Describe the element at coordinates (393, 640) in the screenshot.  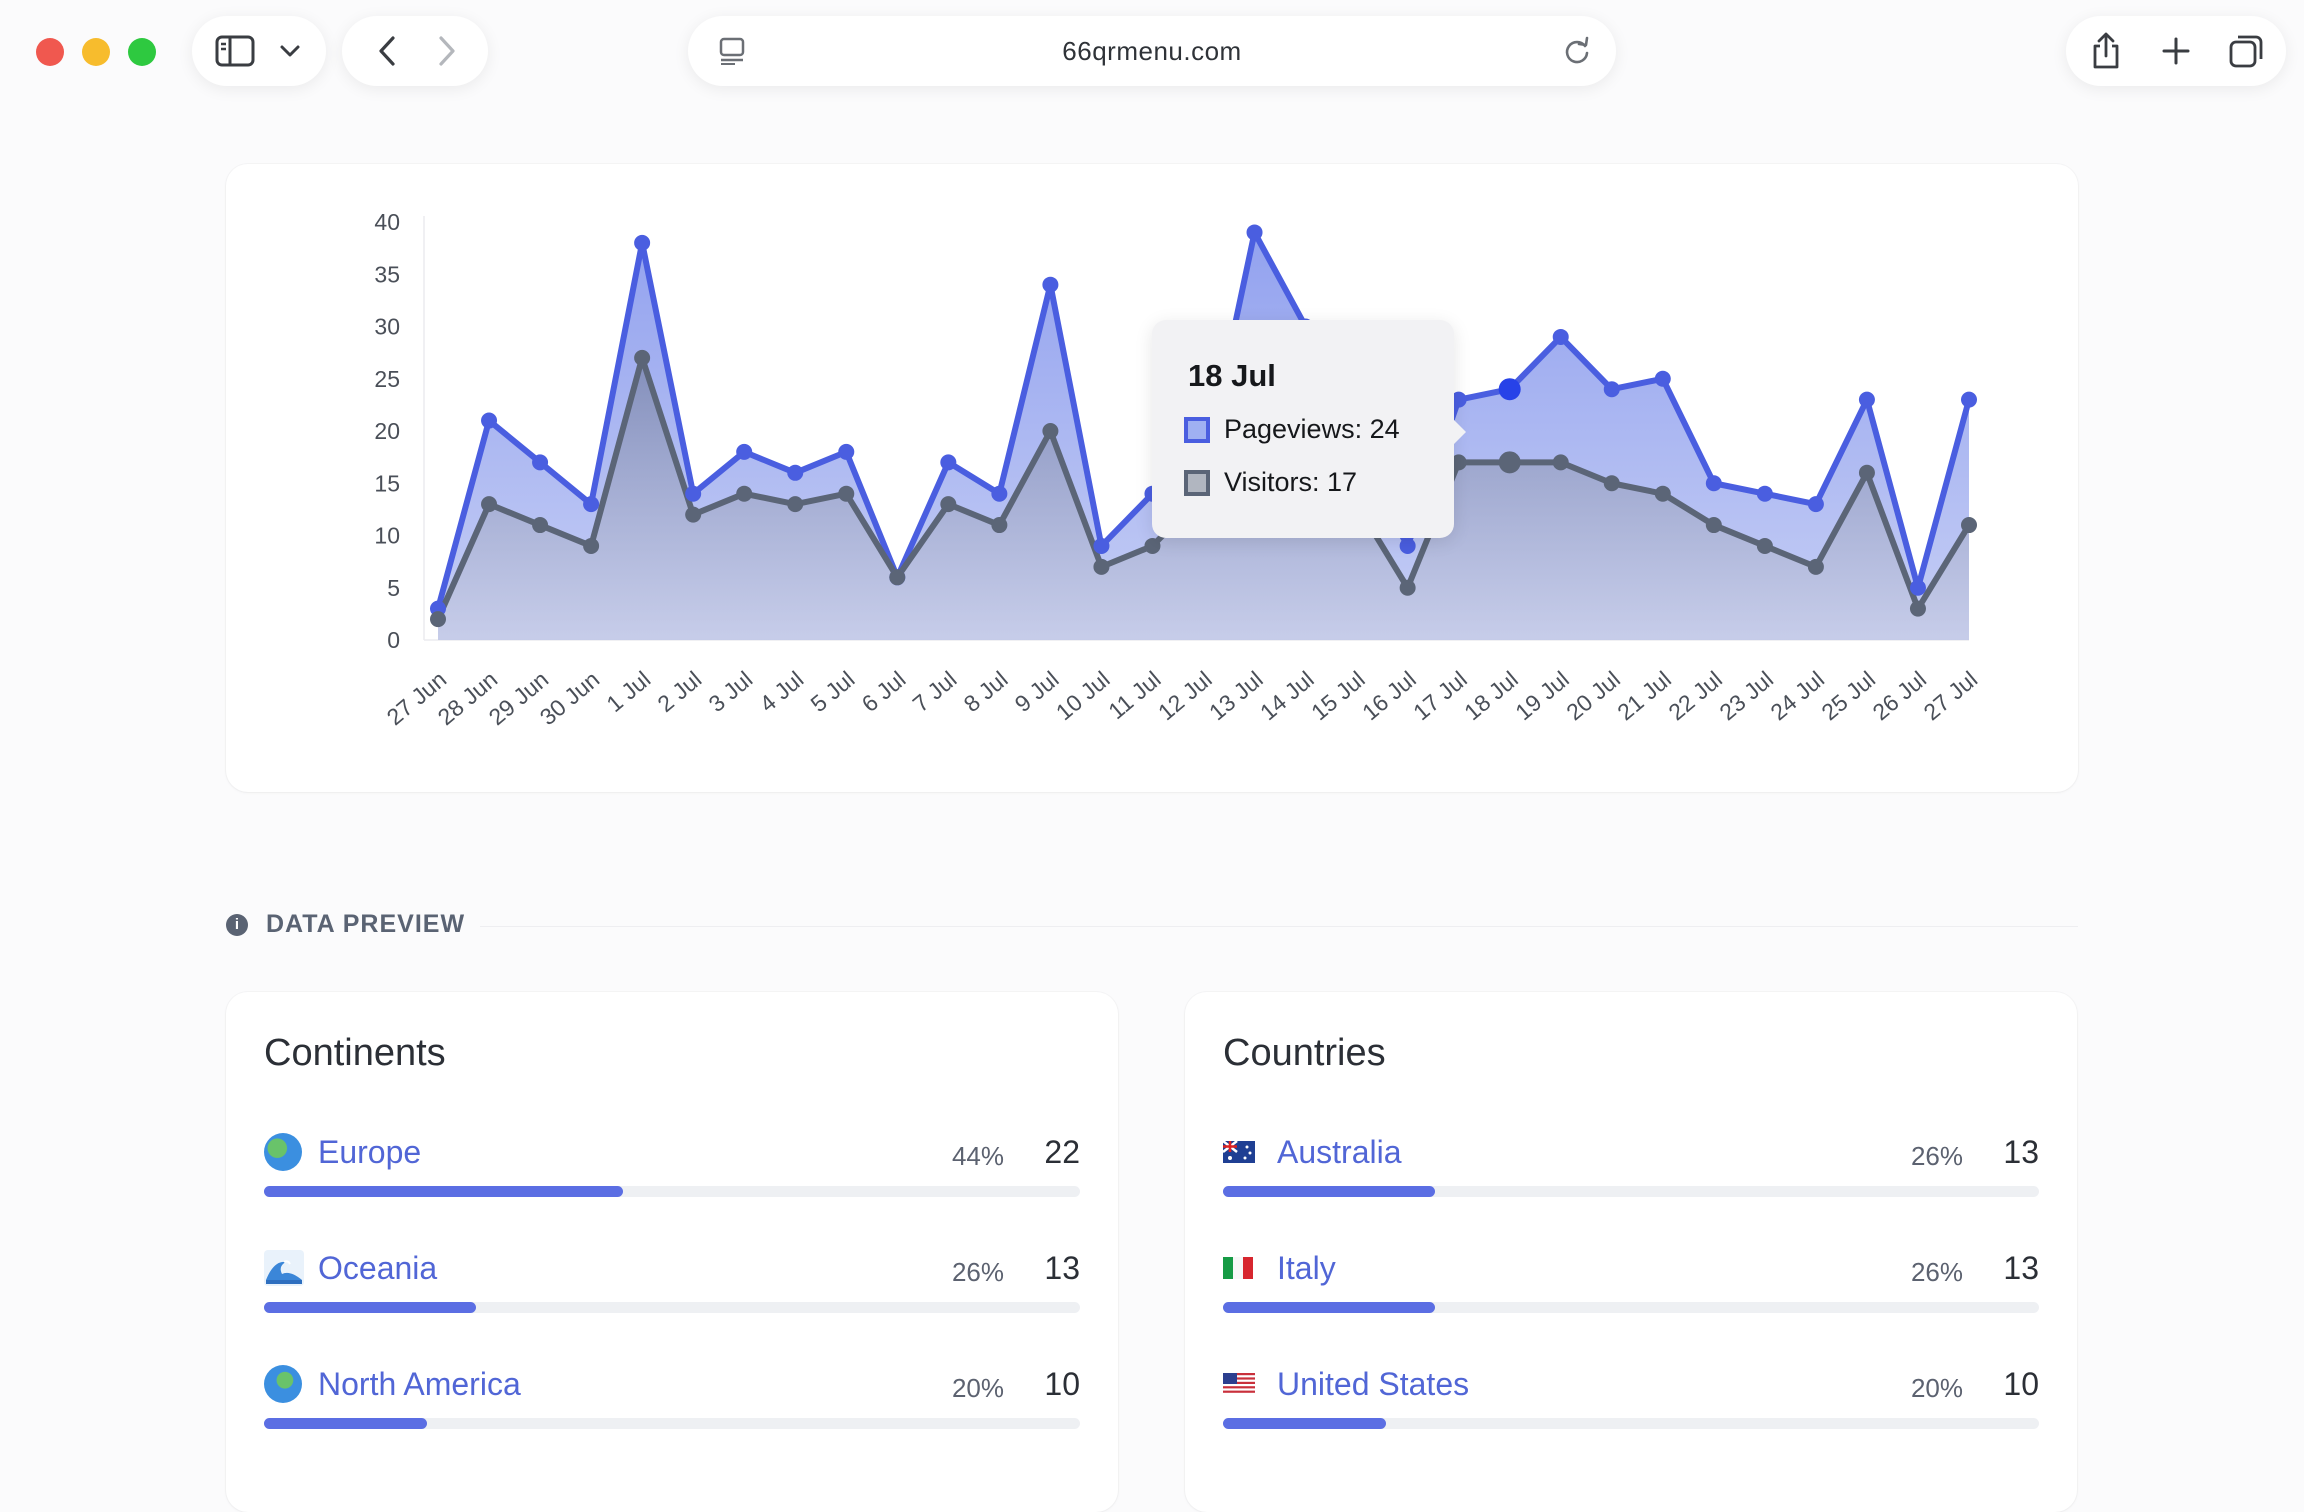
I see `y-tick-label: 0` at that location.